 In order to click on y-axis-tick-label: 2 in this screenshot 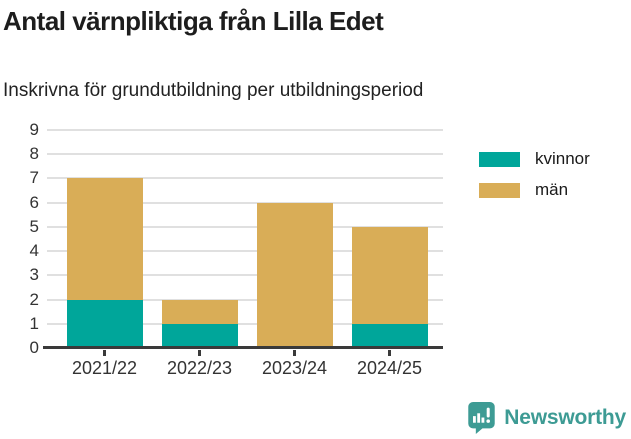, I will do `click(34, 299)`.